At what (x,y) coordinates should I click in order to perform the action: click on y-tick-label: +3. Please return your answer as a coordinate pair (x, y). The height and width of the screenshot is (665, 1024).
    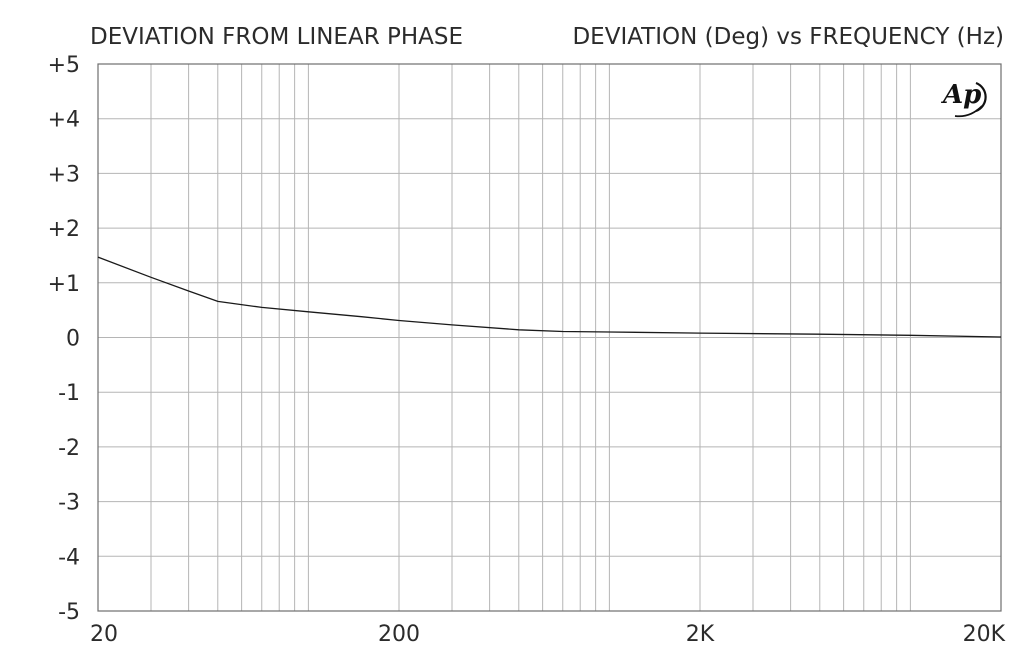
    Looking at the image, I should click on (64, 174).